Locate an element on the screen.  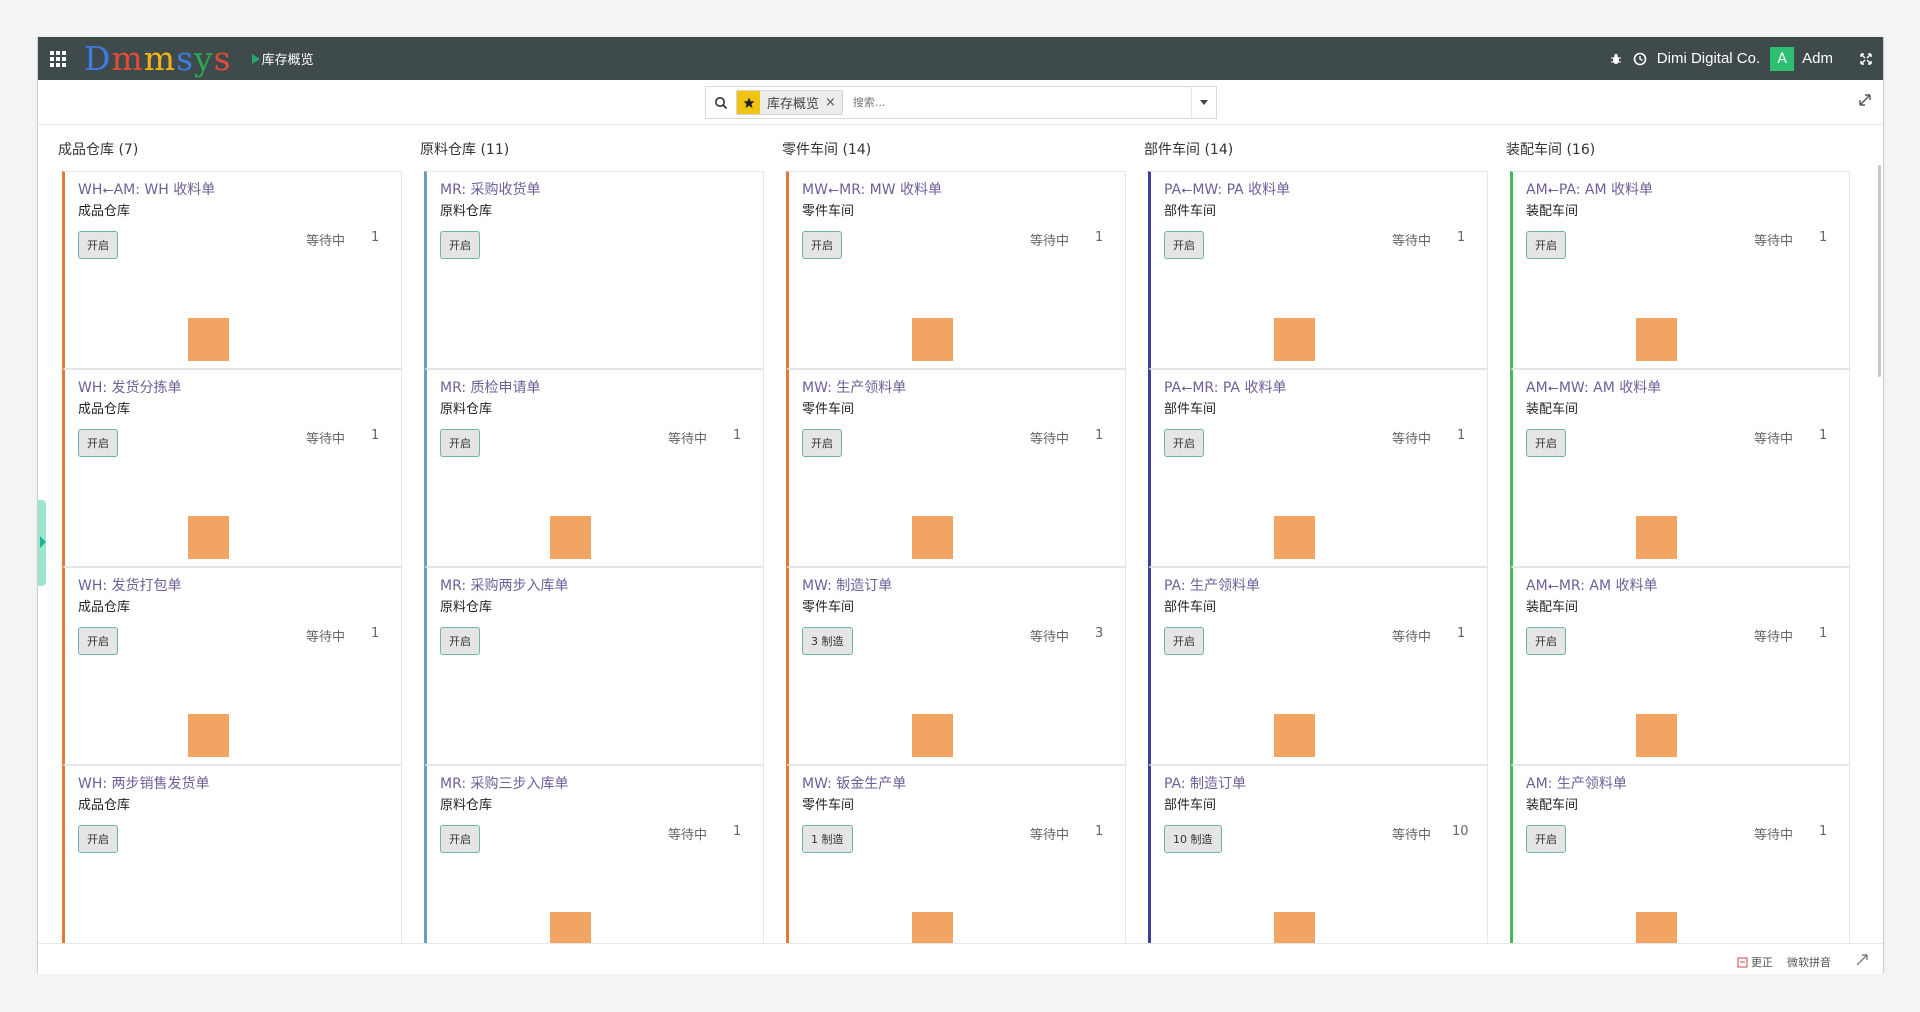
card-title: MW⭠MR: MW 收料单 is located at coordinates (872, 190).